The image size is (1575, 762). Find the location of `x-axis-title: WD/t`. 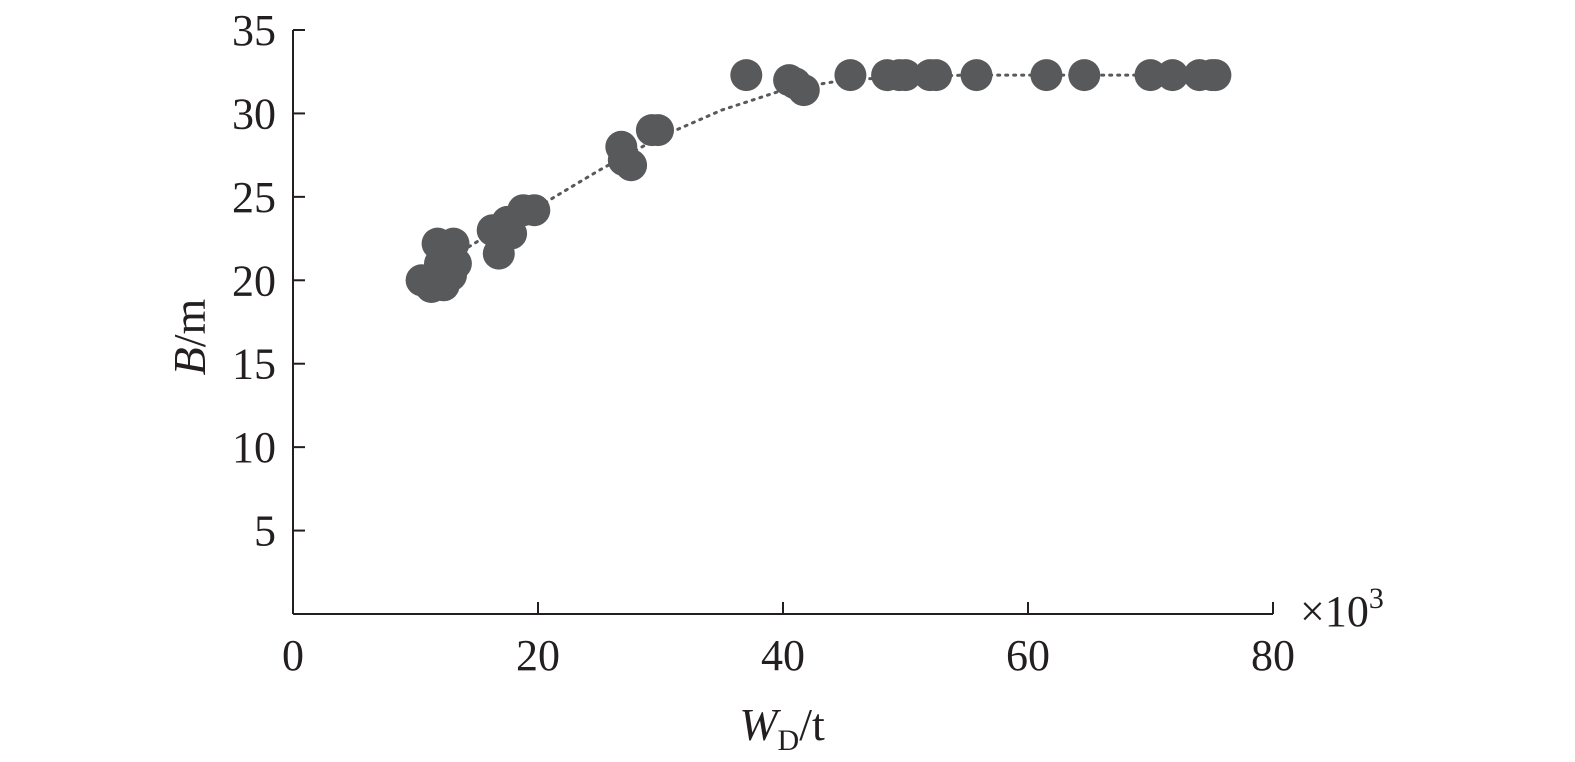

x-axis-title: WD/t is located at coordinates (782, 728).